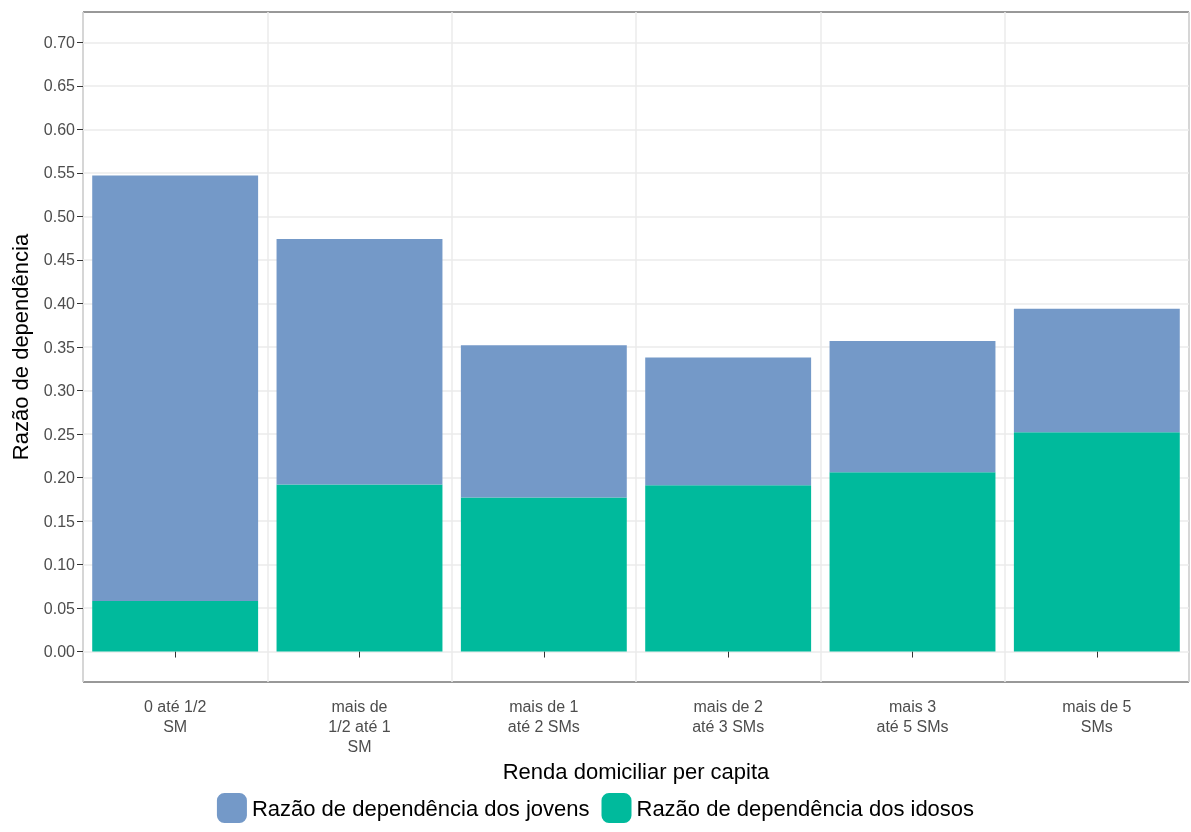 The image size is (1191, 832). What do you see at coordinates (1097, 716) in the screenshot?
I see `x-tick-label: mais de 5 SMs` at bounding box center [1097, 716].